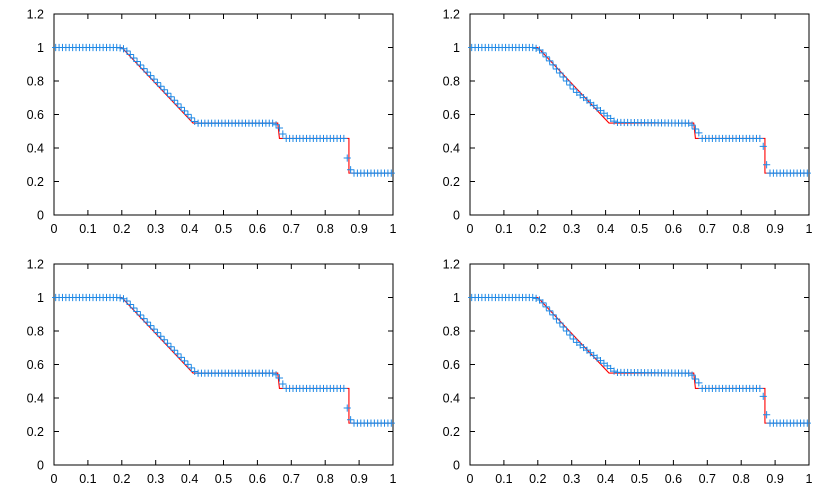 The image size is (830, 498). What do you see at coordinates (470, 229) in the screenshot?
I see `x-tick-label: 0` at bounding box center [470, 229].